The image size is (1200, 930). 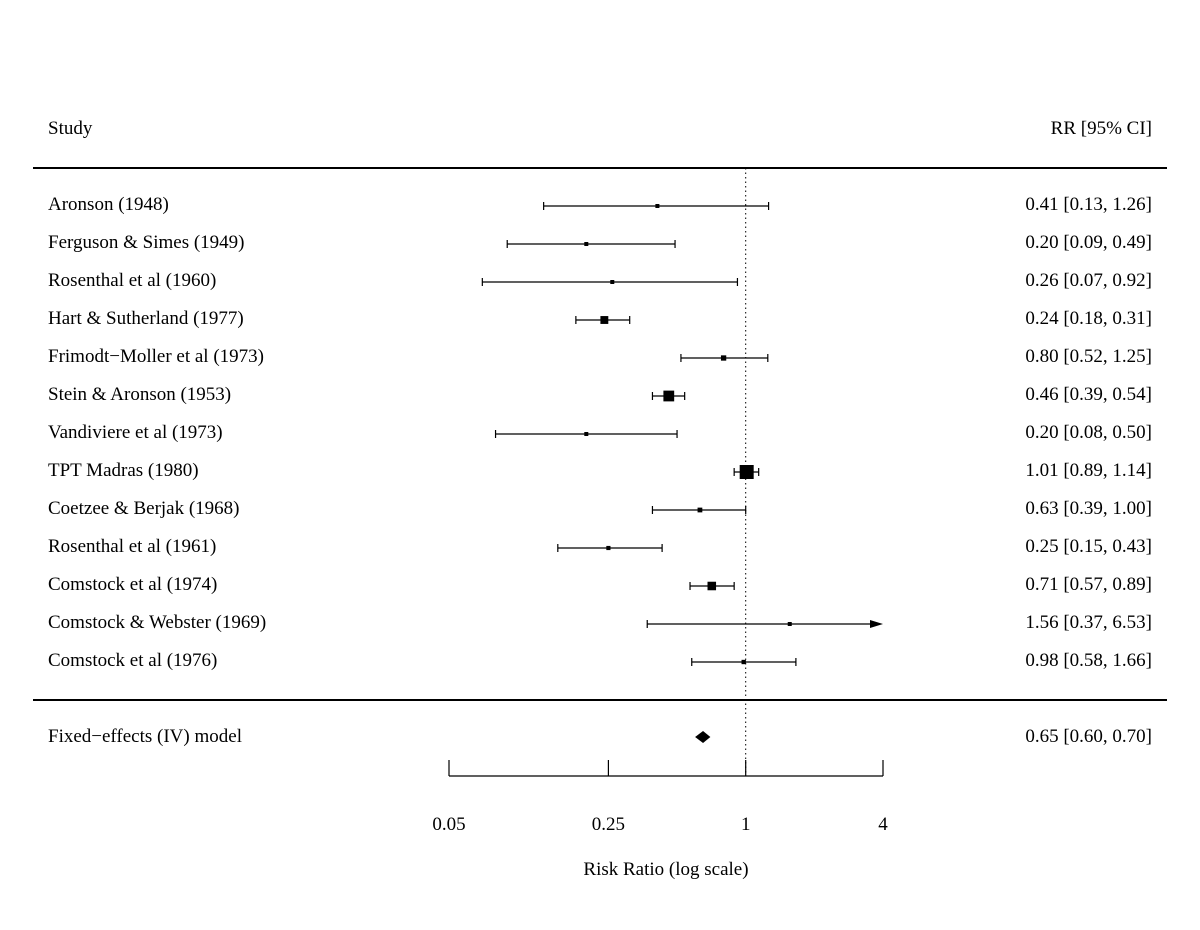 I want to click on study-estimate: 0.71 [0.57, 0.89], so click(x=1088, y=584).